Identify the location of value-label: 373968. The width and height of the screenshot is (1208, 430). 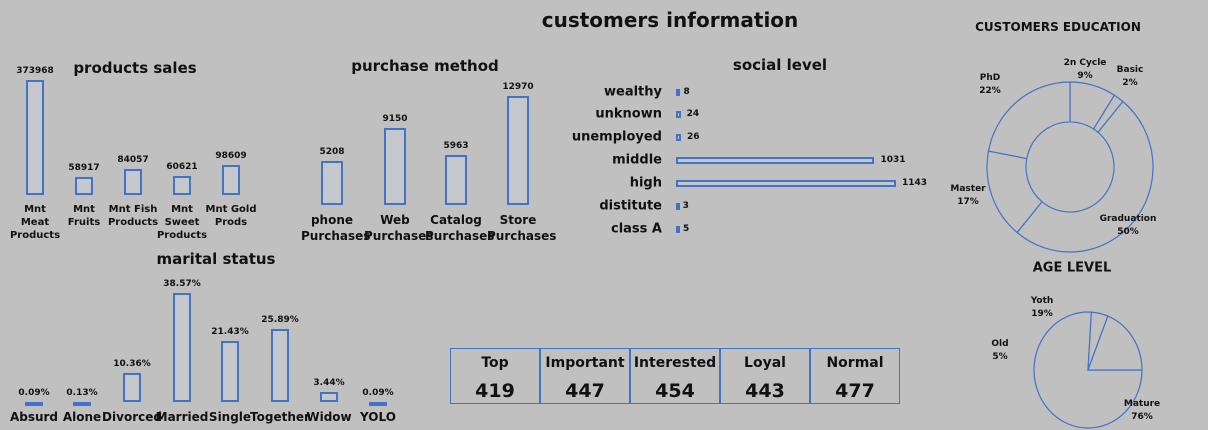
(35, 71).